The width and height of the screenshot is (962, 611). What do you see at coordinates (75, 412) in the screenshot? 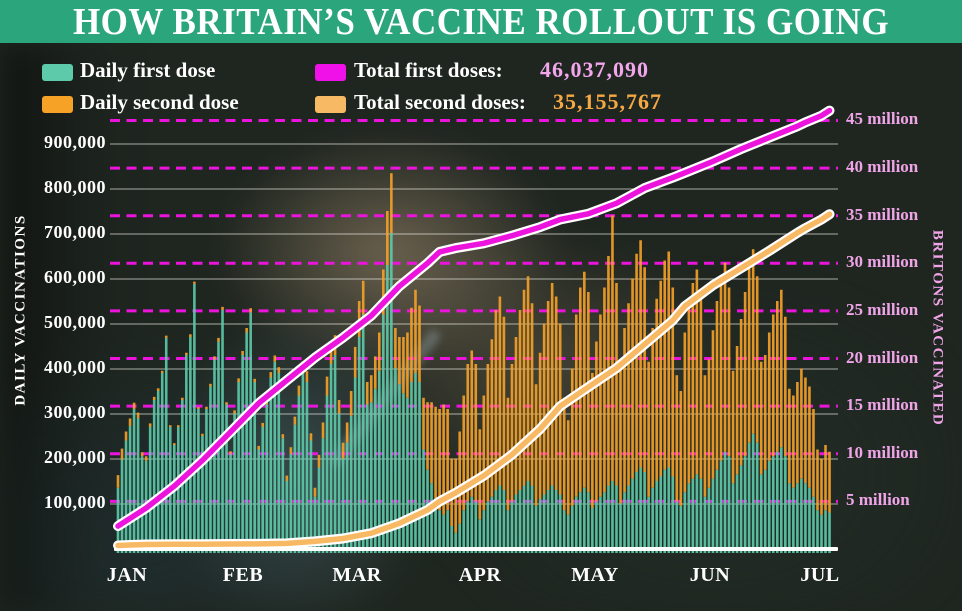
I see `left-axis-tick-label: 300,000` at bounding box center [75, 412].